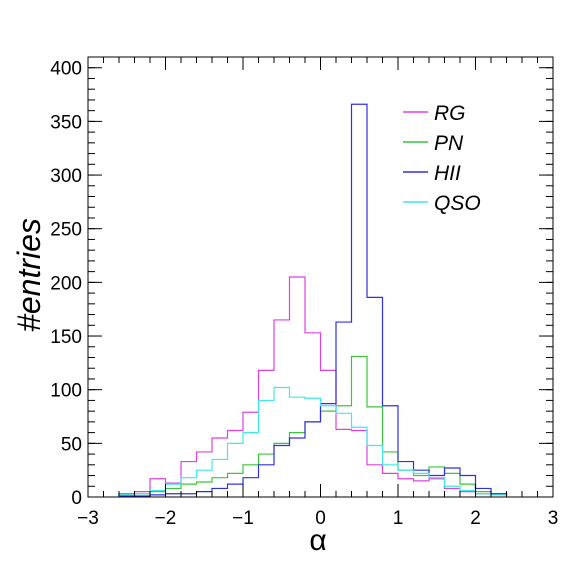  I want to click on legend-label-pn: PN, so click(449, 143).